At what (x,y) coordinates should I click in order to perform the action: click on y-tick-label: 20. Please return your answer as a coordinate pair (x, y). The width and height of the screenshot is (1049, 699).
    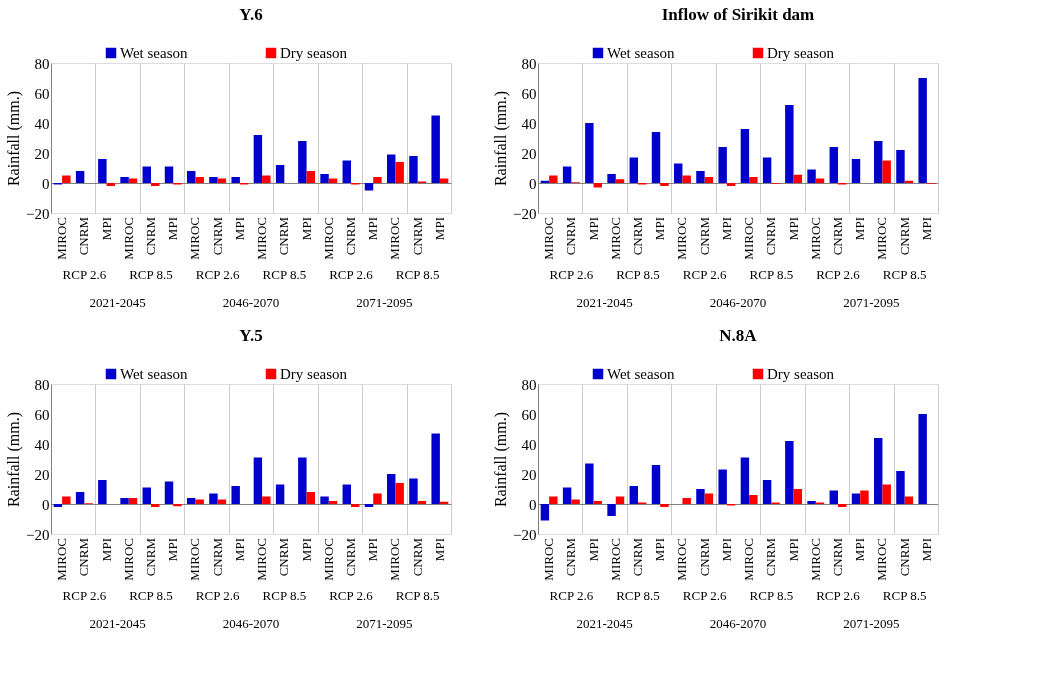
    Looking at the image, I should click on (529, 153).